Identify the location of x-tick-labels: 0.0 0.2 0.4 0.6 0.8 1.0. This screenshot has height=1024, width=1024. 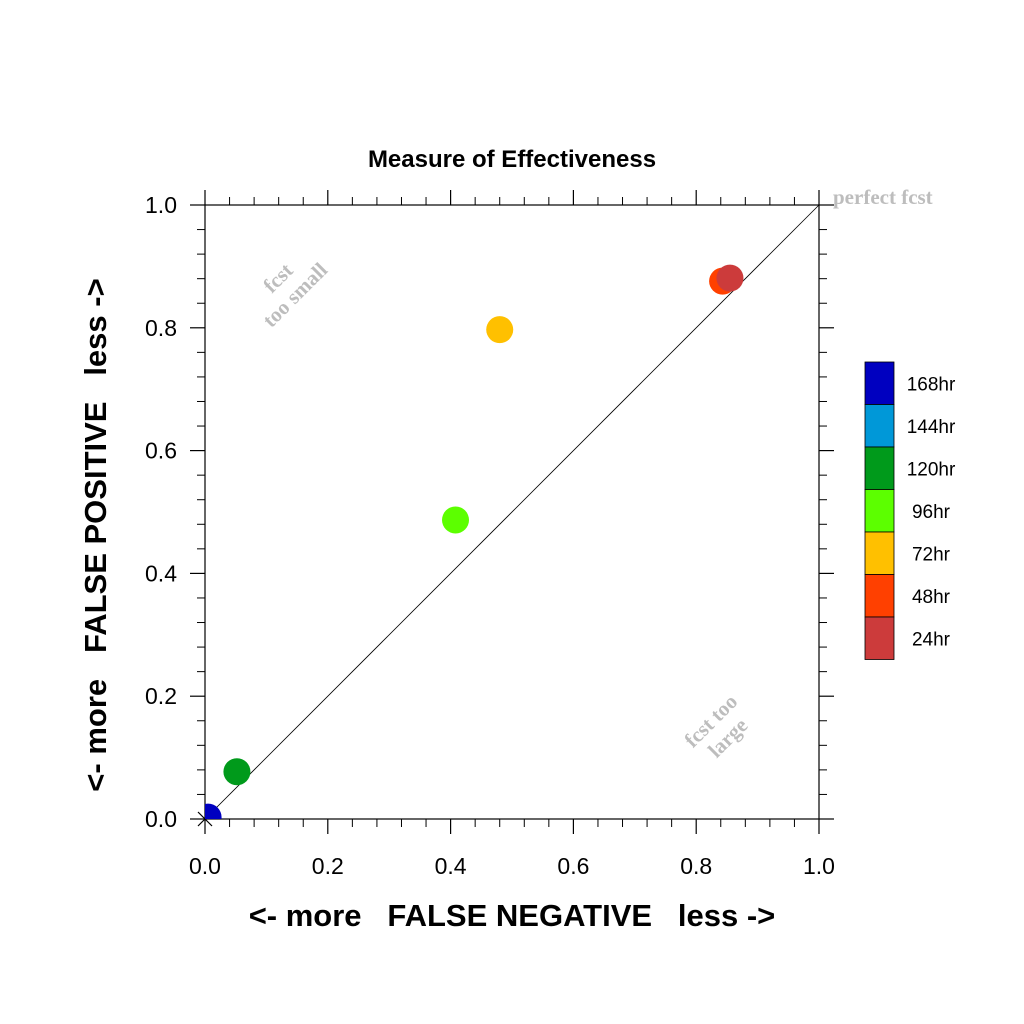
(512, 866).